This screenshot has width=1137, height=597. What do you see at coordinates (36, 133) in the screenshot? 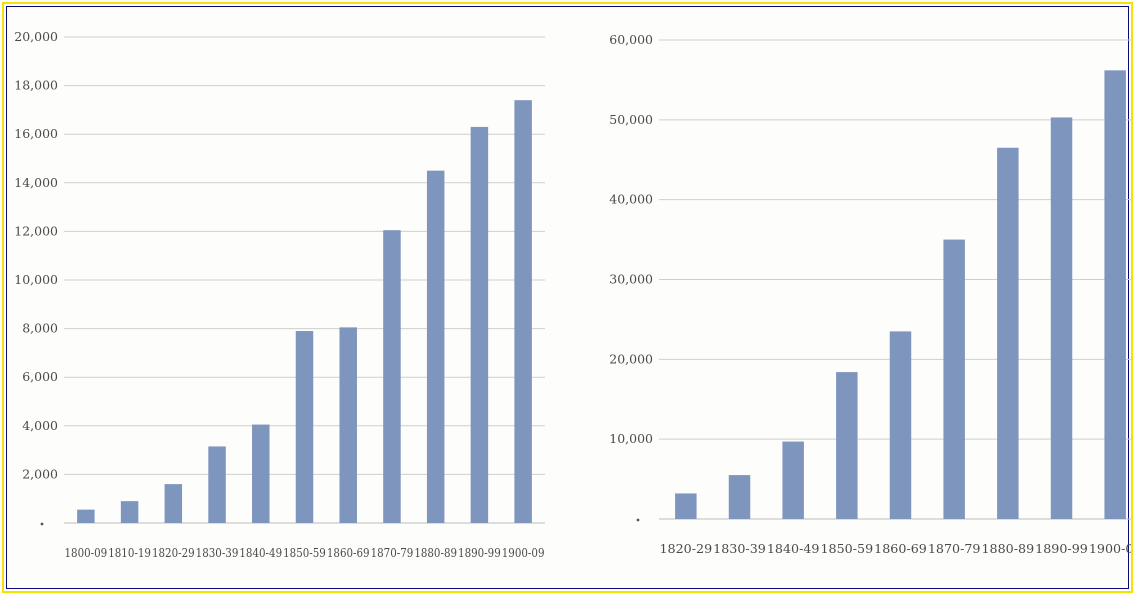
I see `y-tick-label: 16,000` at bounding box center [36, 133].